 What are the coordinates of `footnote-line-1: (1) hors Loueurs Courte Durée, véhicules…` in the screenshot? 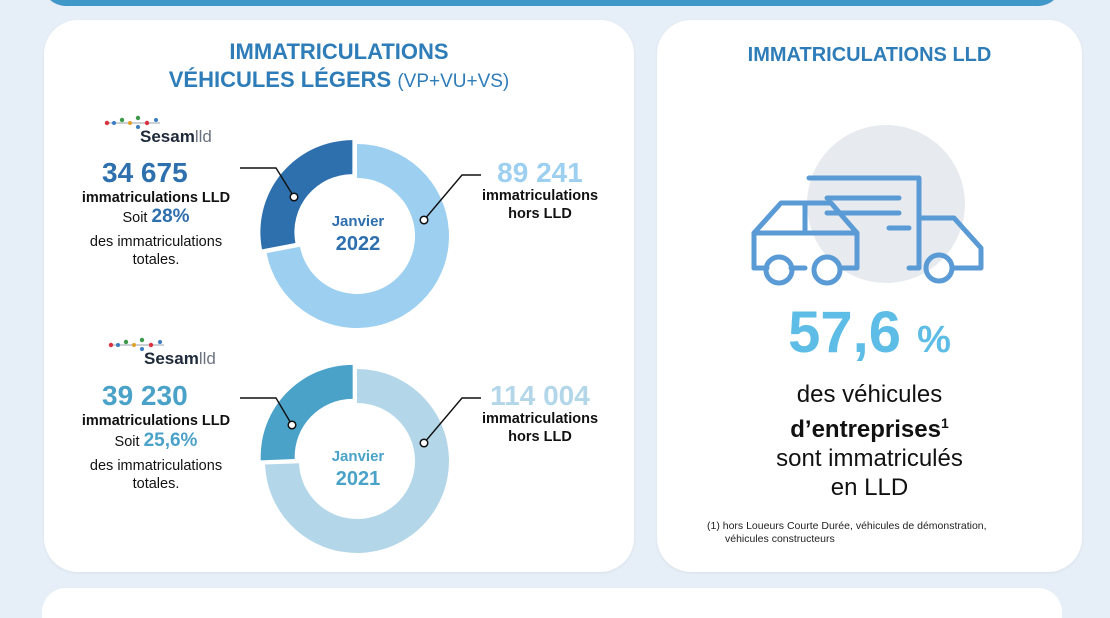 It's located at (847, 526).